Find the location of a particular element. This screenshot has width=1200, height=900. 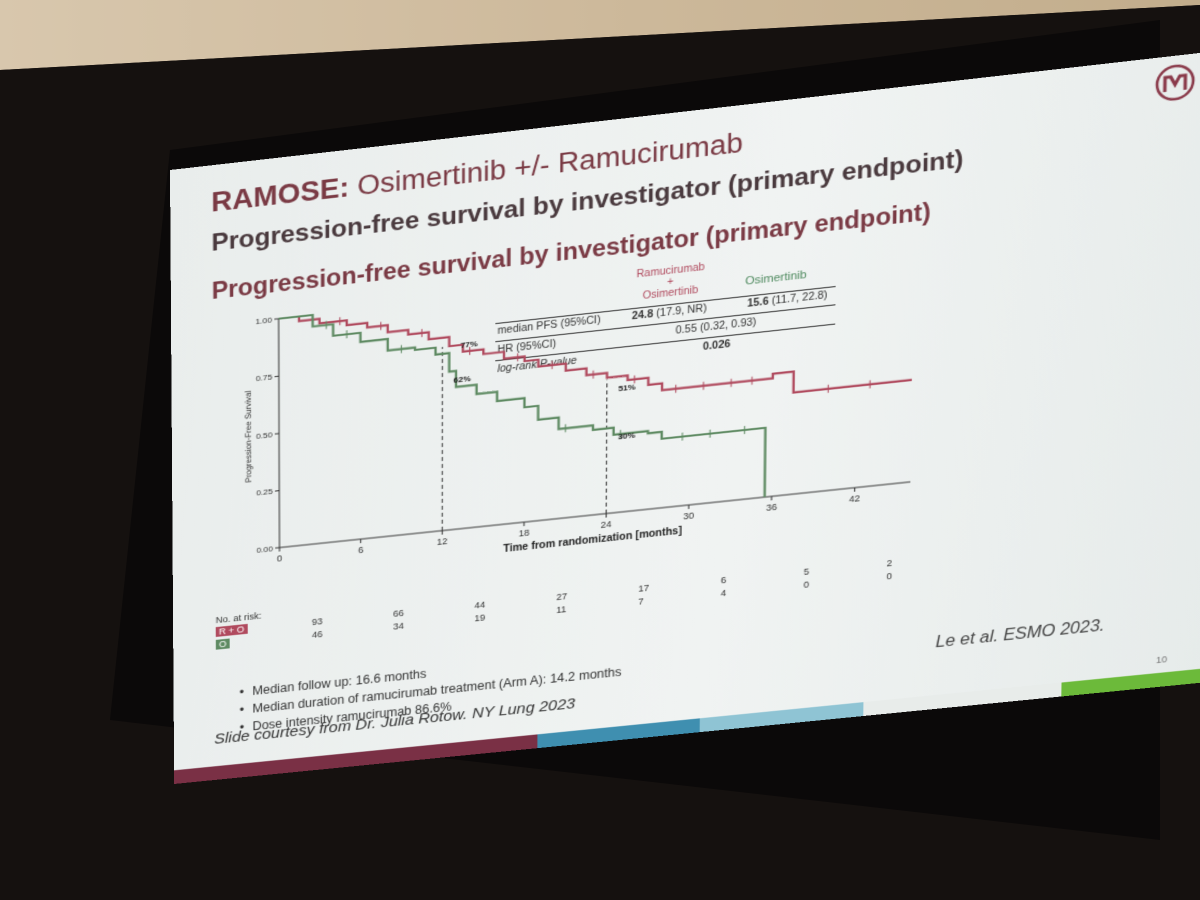

km-curve-arm-b is located at coordinates (523, 406).